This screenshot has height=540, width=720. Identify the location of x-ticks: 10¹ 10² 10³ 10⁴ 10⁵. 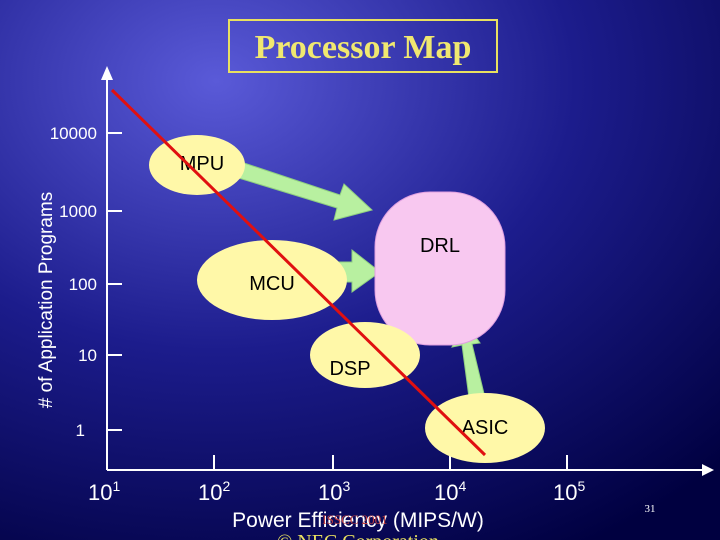
(336, 491).